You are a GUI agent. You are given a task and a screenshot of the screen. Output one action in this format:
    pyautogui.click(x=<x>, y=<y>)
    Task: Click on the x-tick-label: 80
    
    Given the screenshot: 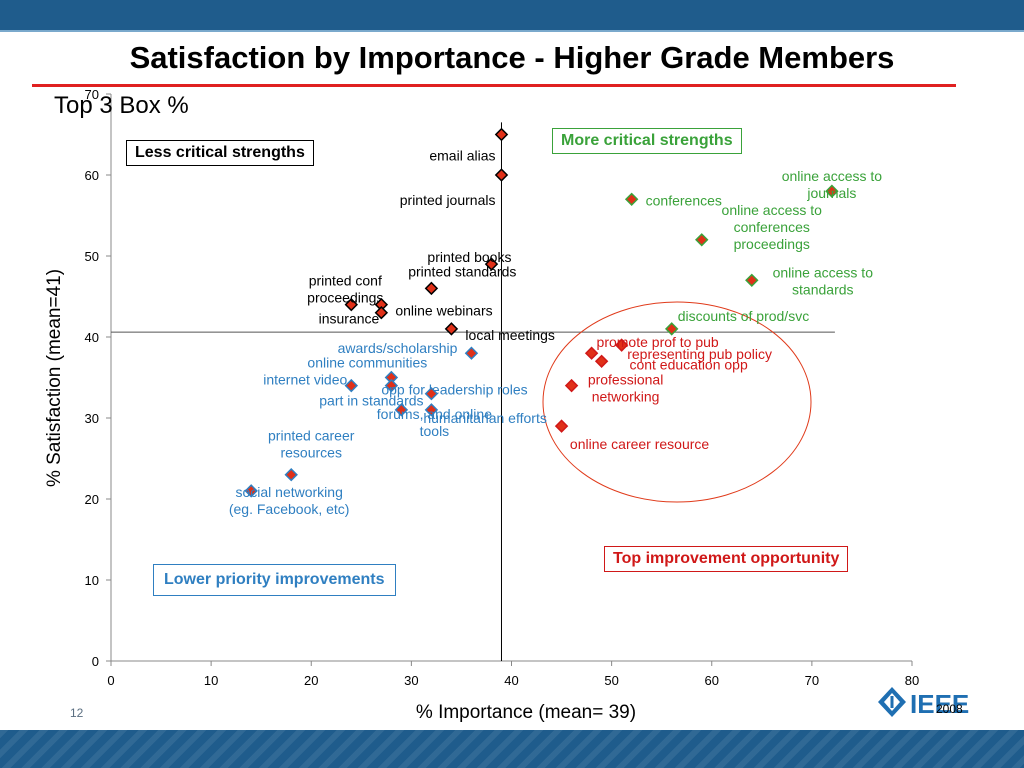 What is the action you would take?
    pyautogui.click(x=912, y=680)
    